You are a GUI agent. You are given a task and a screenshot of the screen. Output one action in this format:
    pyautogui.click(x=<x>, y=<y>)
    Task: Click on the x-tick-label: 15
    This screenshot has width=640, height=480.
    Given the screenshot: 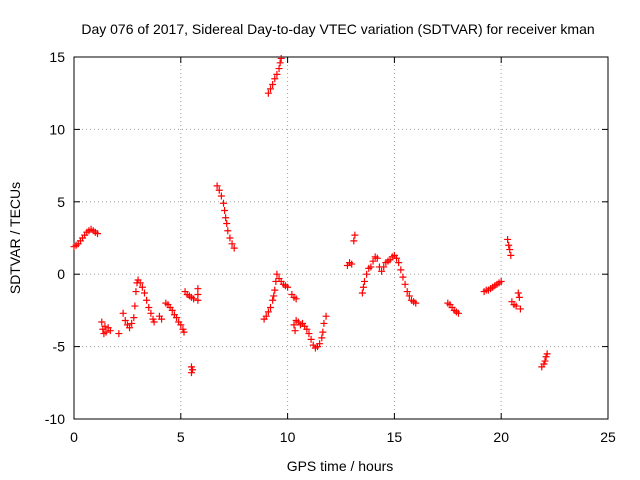 What is the action you would take?
    pyautogui.click(x=395, y=437)
    